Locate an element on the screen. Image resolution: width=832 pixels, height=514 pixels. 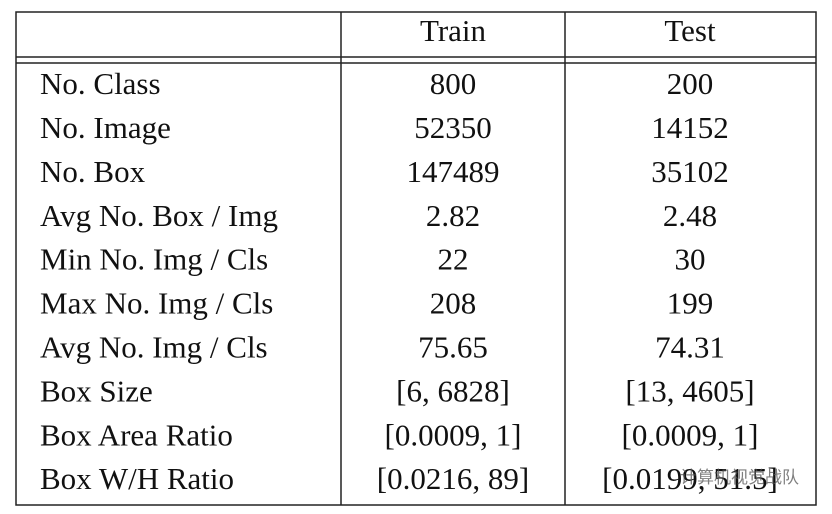
row-label: Avg No. Box / Img is located at coordinates (159, 215).